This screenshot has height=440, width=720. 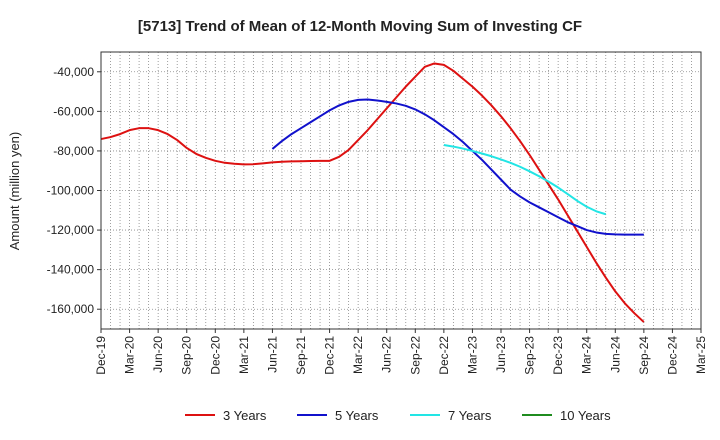 What do you see at coordinates (272, 354) in the screenshot?
I see `x-tick-label: Jun-21` at bounding box center [272, 354].